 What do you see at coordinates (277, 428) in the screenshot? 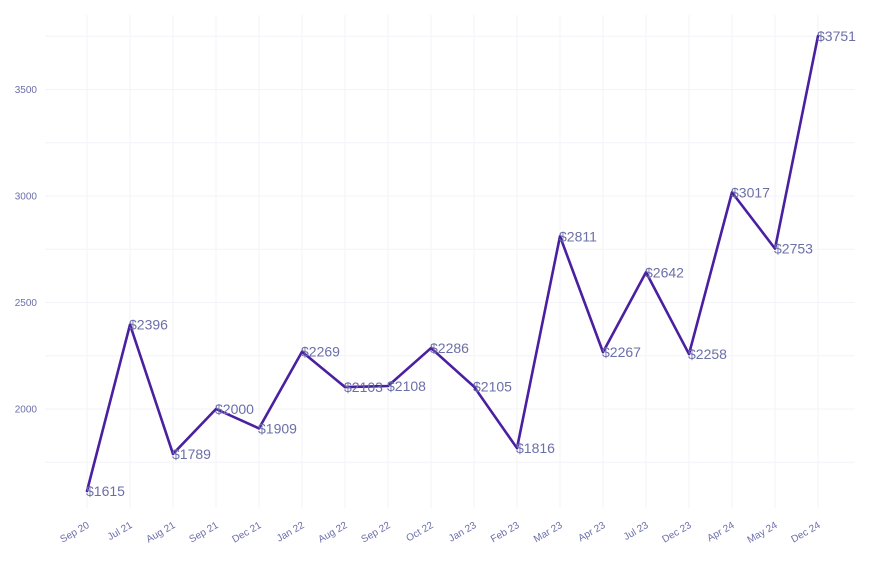
I see `data-label: $1909` at bounding box center [277, 428].